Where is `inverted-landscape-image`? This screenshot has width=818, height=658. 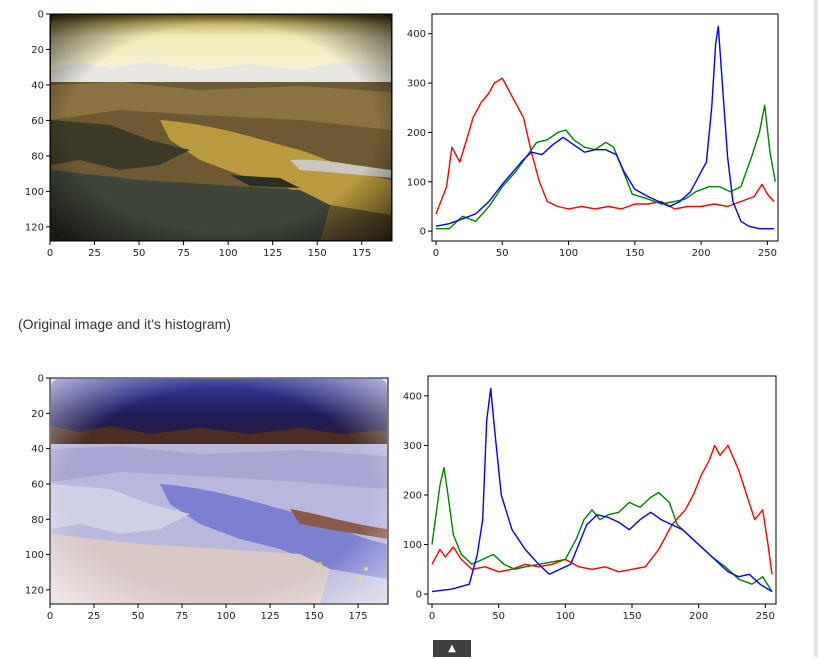 inverted-landscape-image is located at coordinates (219, 491).